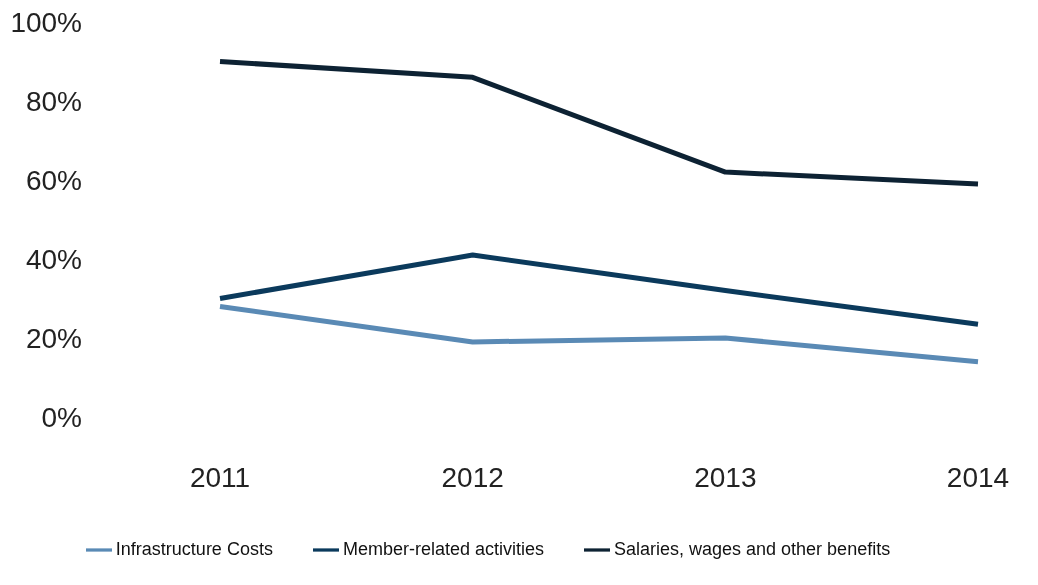 The width and height of the screenshot is (1038, 585). Describe the element at coordinates (978, 477) in the screenshot. I see `x-tick-label: 2014` at that location.